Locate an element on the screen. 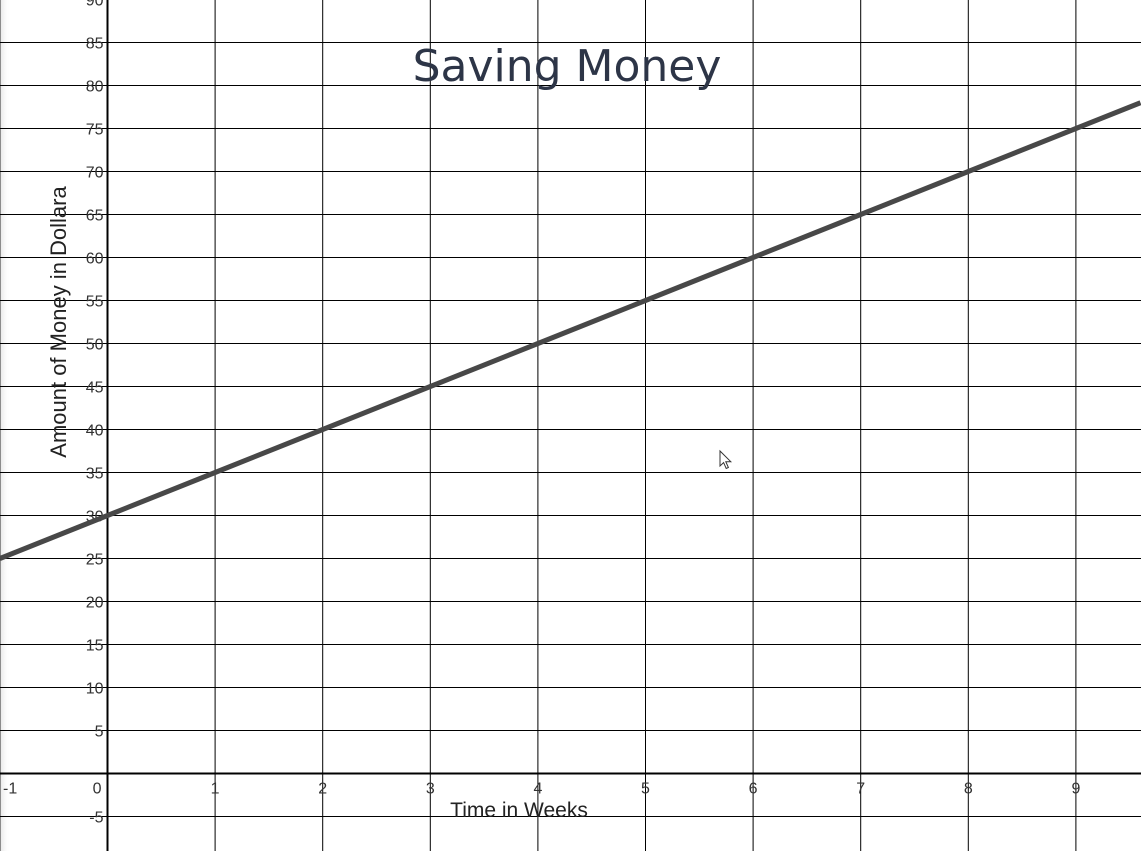 The width and height of the screenshot is (1141, 851). origin-label: 0 is located at coordinates (97, 789).